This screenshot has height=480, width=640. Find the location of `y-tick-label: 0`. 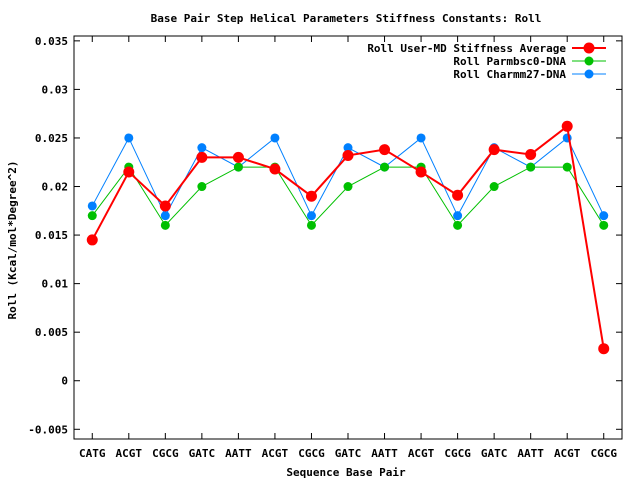

y-tick-label: 0 is located at coordinates (64, 381).